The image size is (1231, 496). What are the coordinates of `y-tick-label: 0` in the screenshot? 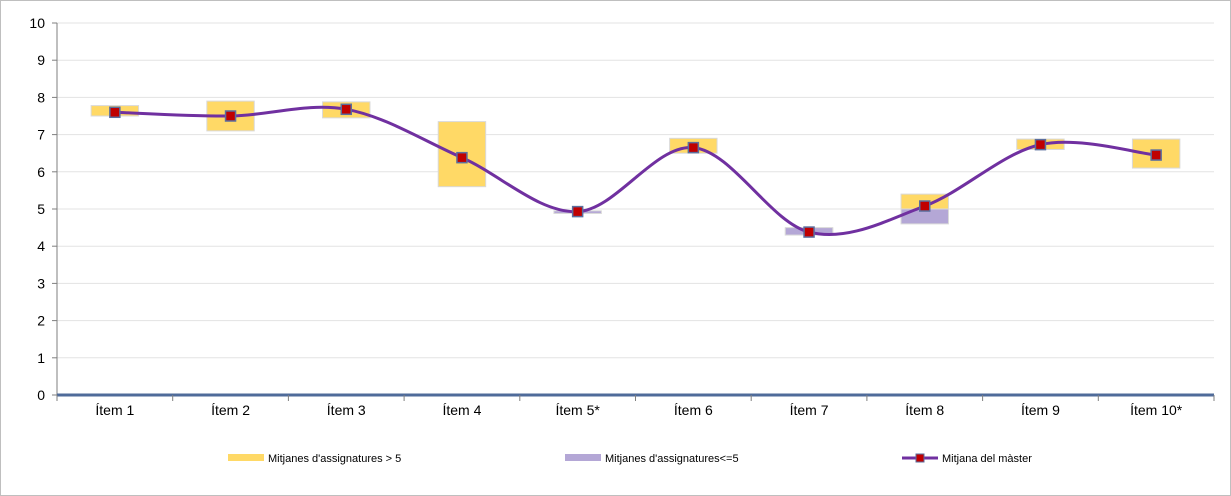 It's located at (41, 395).